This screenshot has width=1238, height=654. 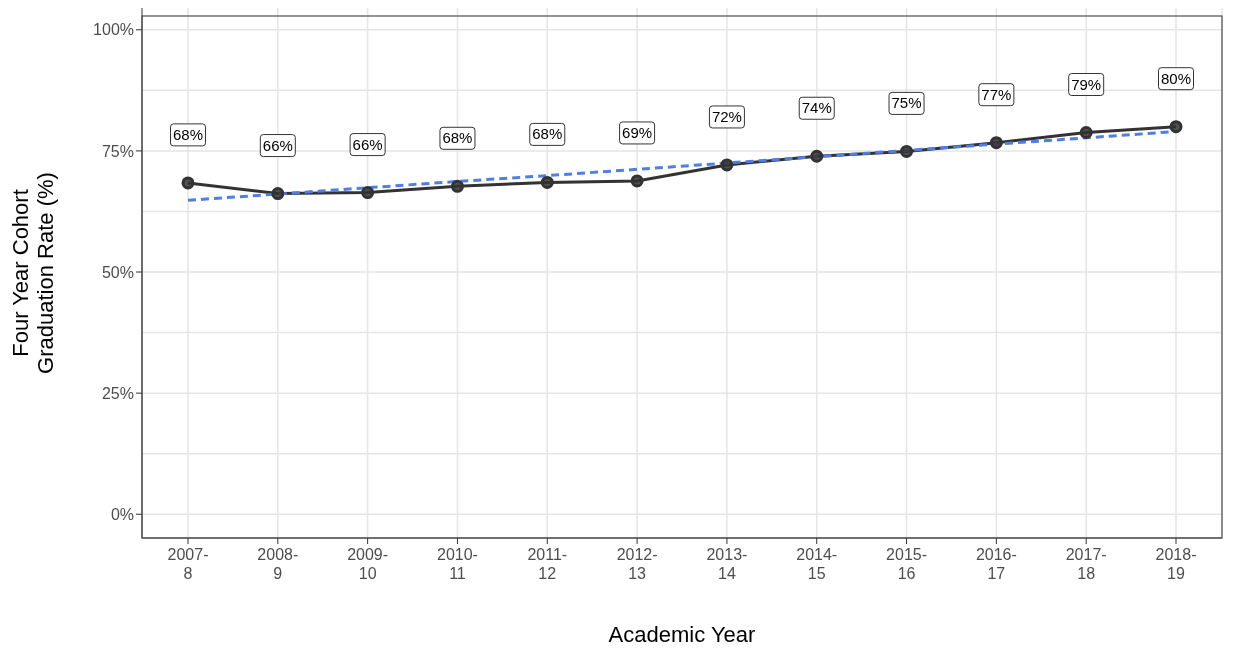 What do you see at coordinates (727, 564) in the screenshot?
I see `x-tick-label: 2013- 14` at bounding box center [727, 564].